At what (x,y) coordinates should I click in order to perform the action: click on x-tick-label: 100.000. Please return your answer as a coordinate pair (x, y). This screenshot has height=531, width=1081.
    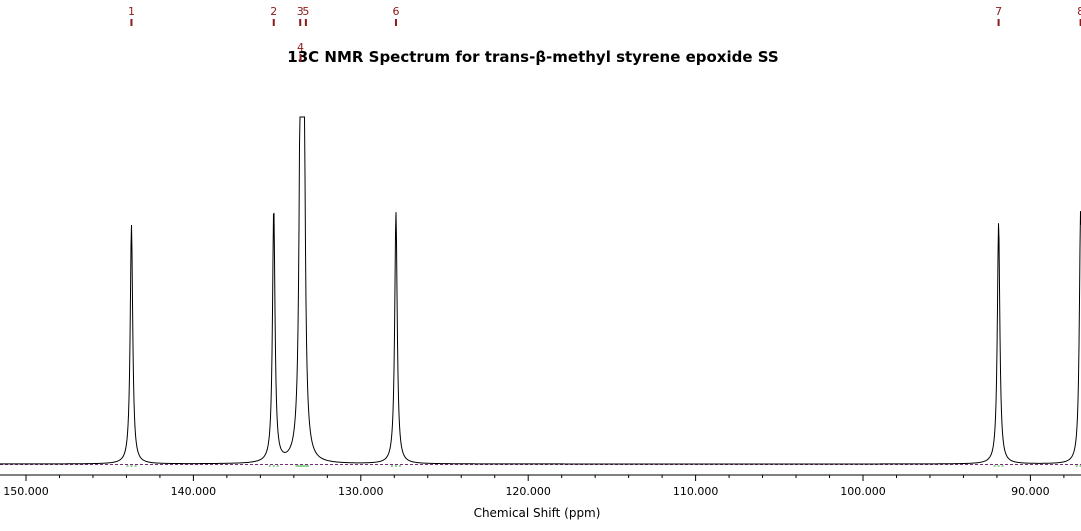
    Looking at the image, I should click on (863, 491).